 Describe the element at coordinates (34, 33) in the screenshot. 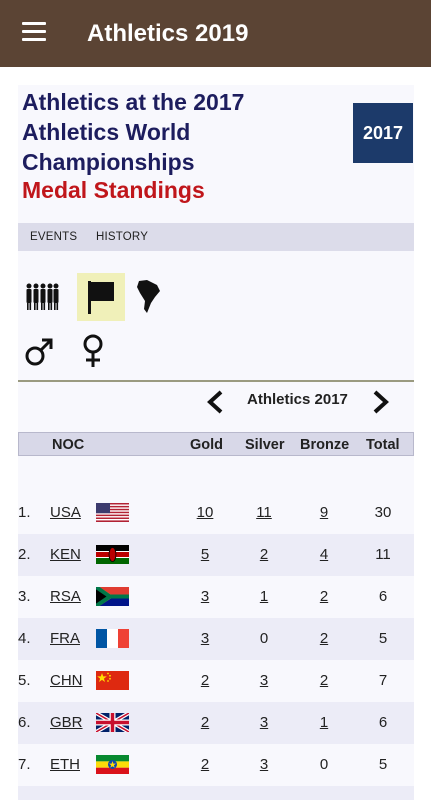

I see `hamburger-menu-icon` at that location.